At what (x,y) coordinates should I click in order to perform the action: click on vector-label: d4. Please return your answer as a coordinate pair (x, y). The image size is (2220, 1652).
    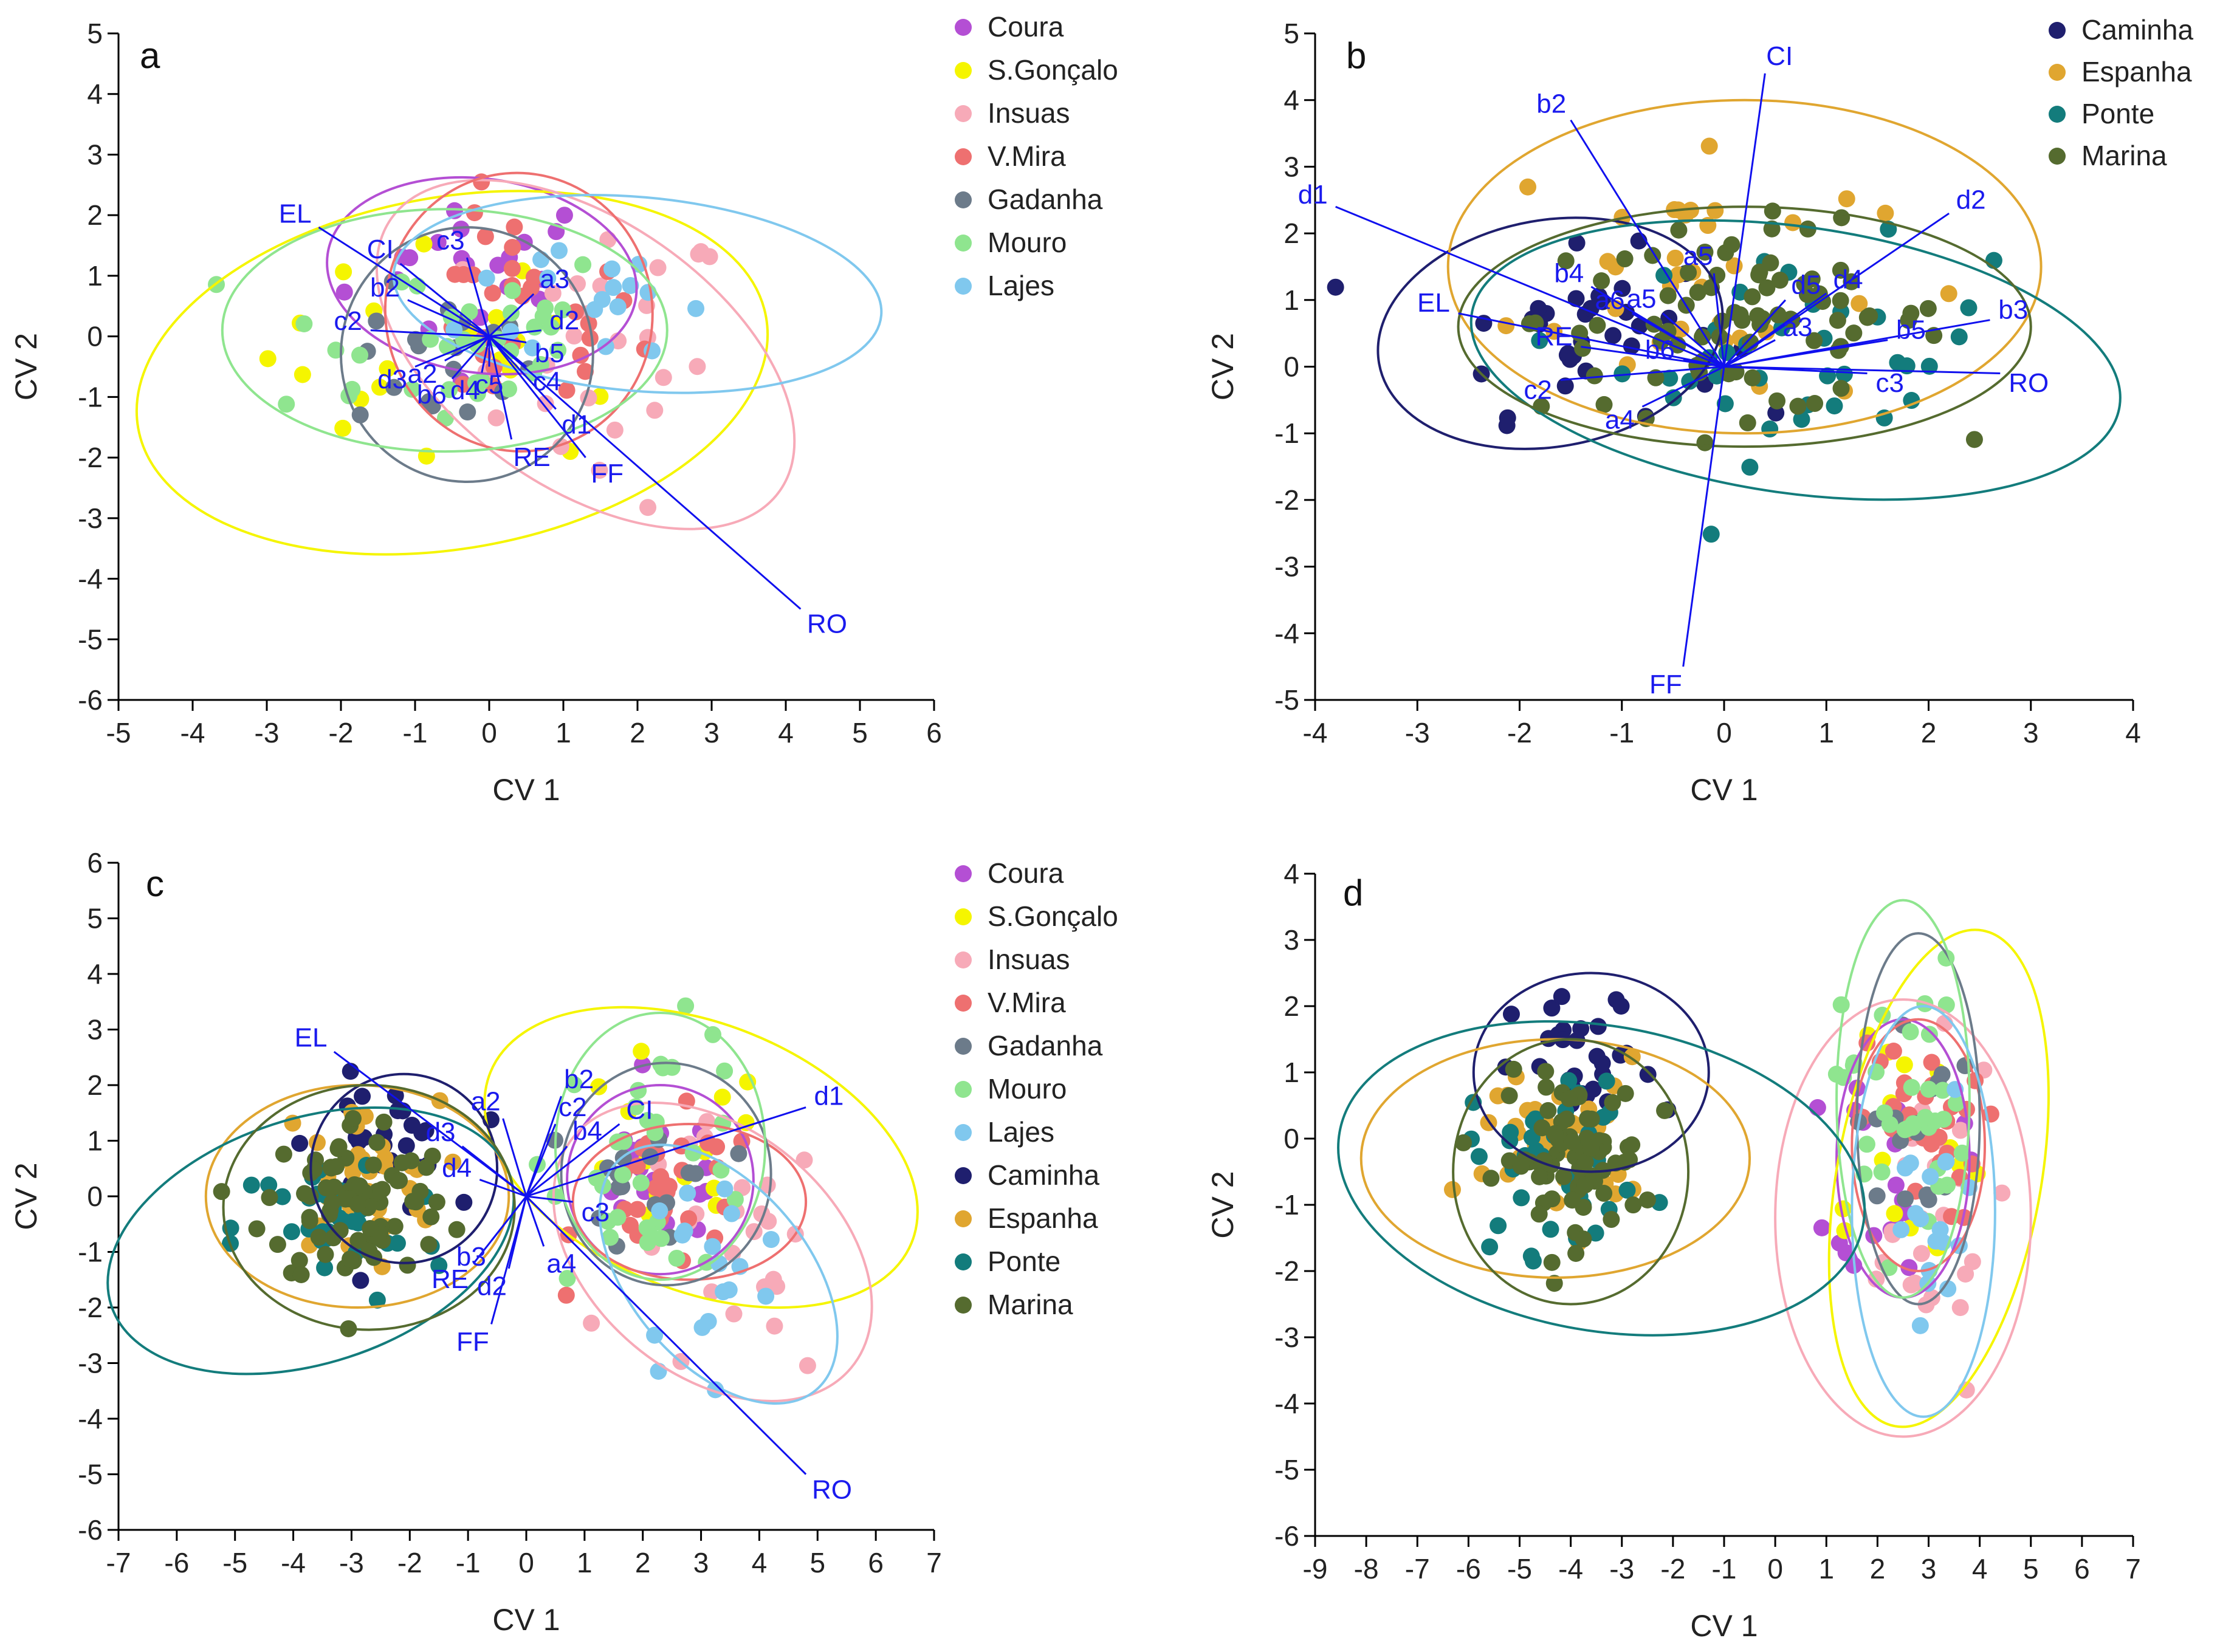
    Looking at the image, I should click on (465, 390).